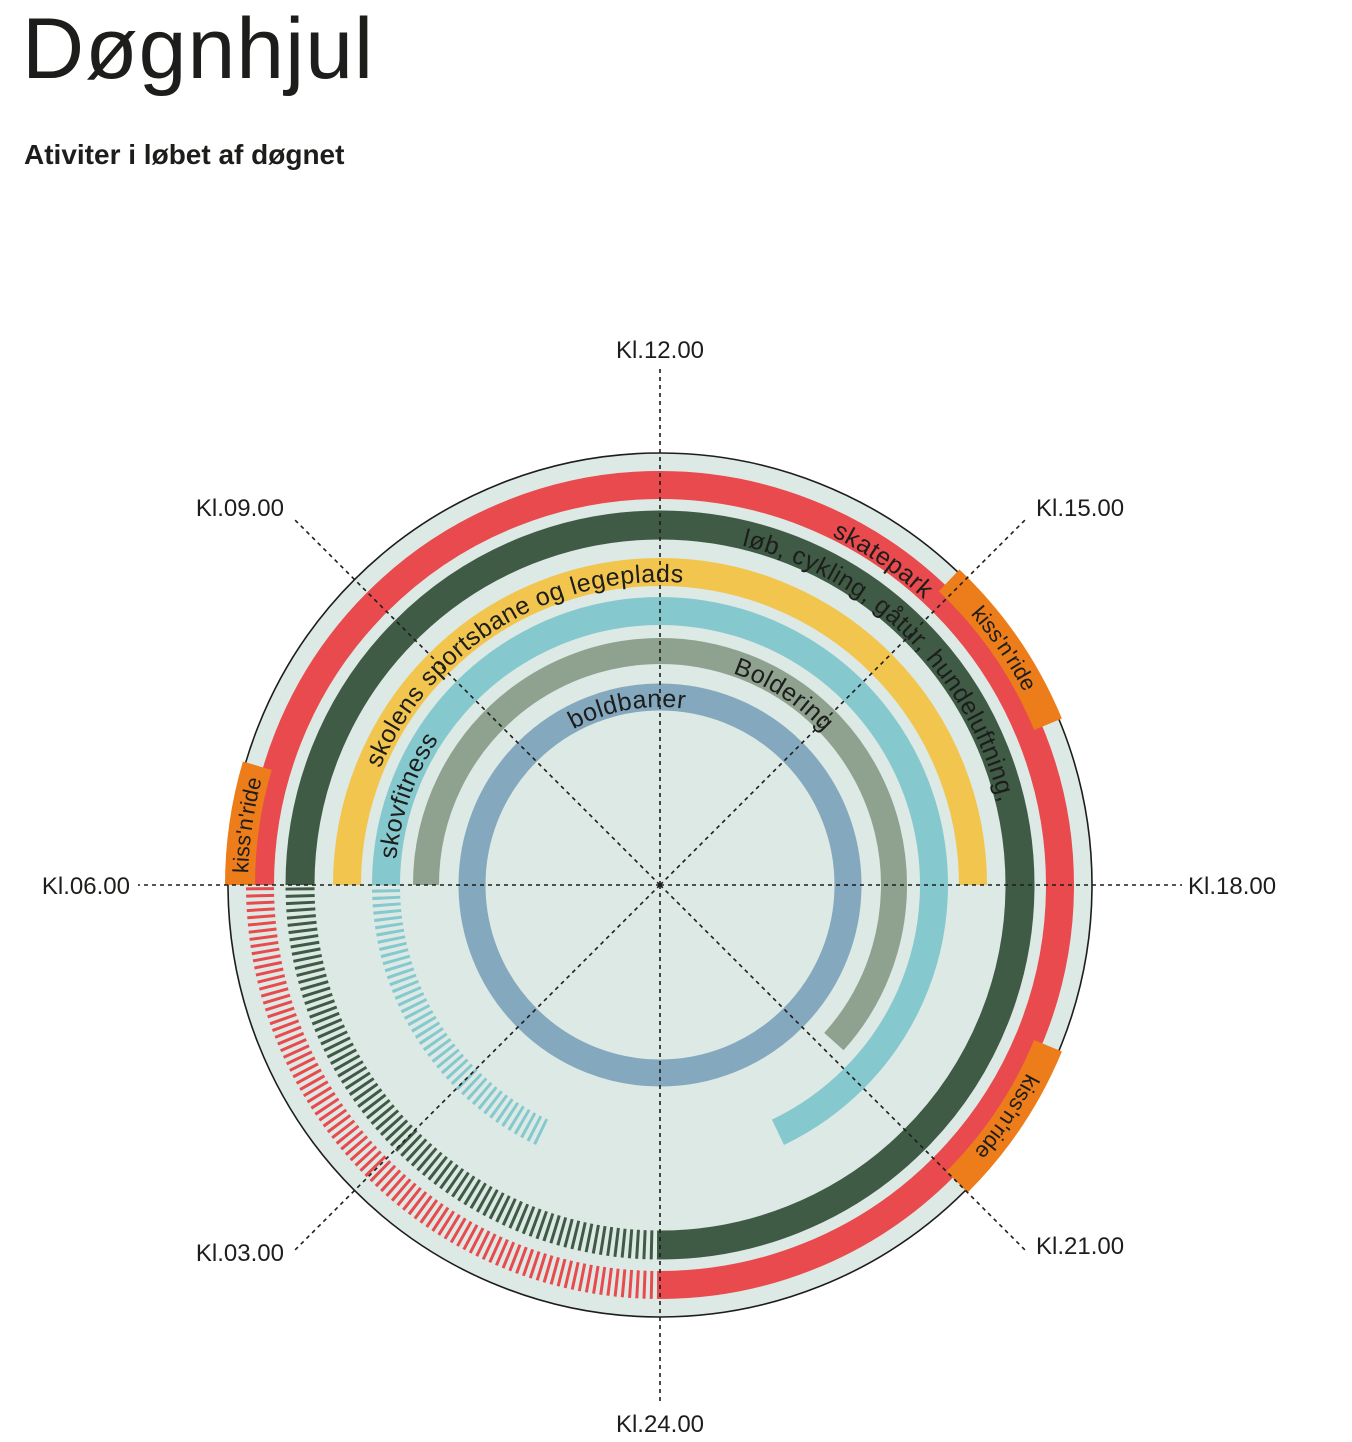 The width and height of the screenshot is (1352, 1442). What do you see at coordinates (660, 350) in the screenshot?
I see `hour-label-12: Kl.12.00` at bounding box center [660, 350].